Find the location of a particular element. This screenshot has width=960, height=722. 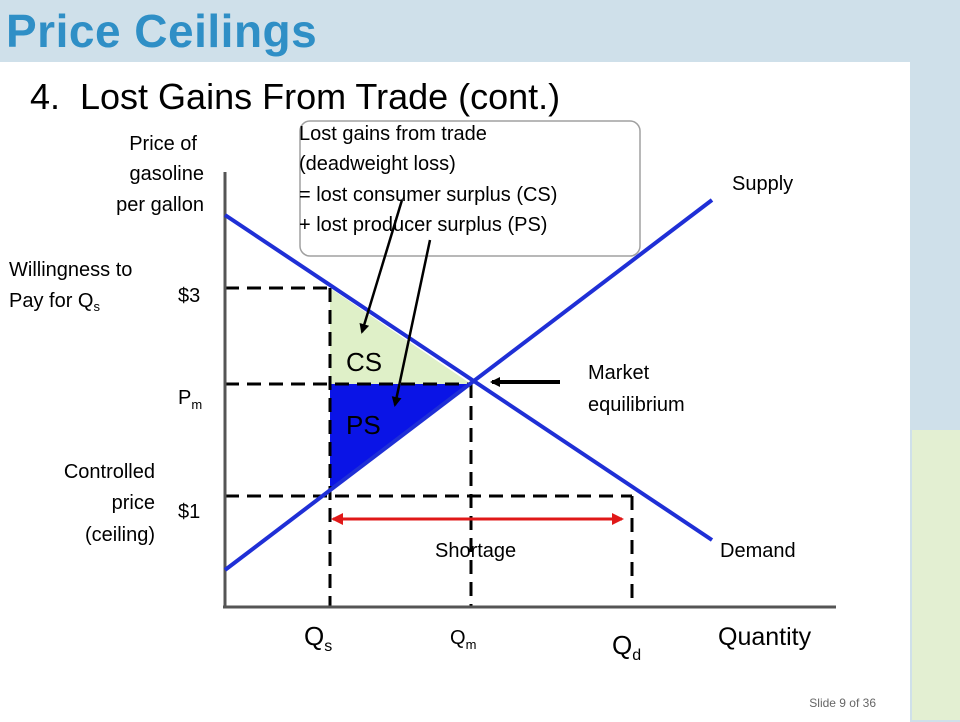

callout-line-4: + lost producer surplus (PS) is located at coordinates (423, 225).